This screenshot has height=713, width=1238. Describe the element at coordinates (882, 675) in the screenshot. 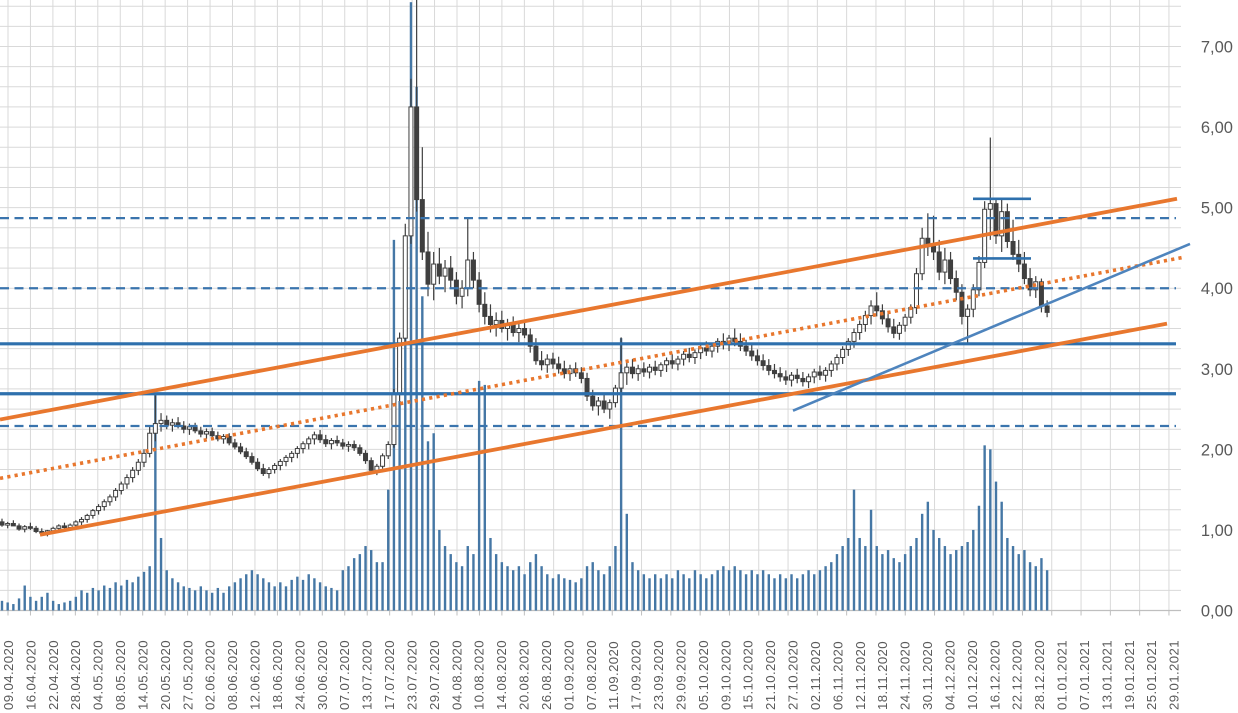

I see `x-axis-label: 18.11.2020` at that location.